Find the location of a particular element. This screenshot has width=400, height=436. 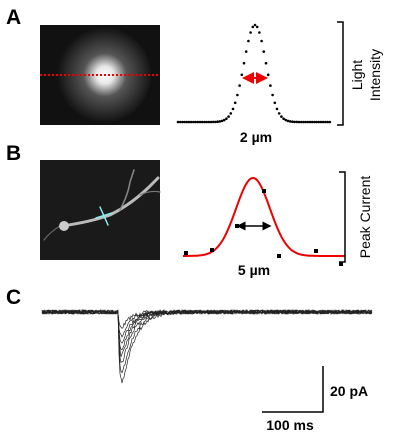

current-traces is located at coordinates (207, 346).